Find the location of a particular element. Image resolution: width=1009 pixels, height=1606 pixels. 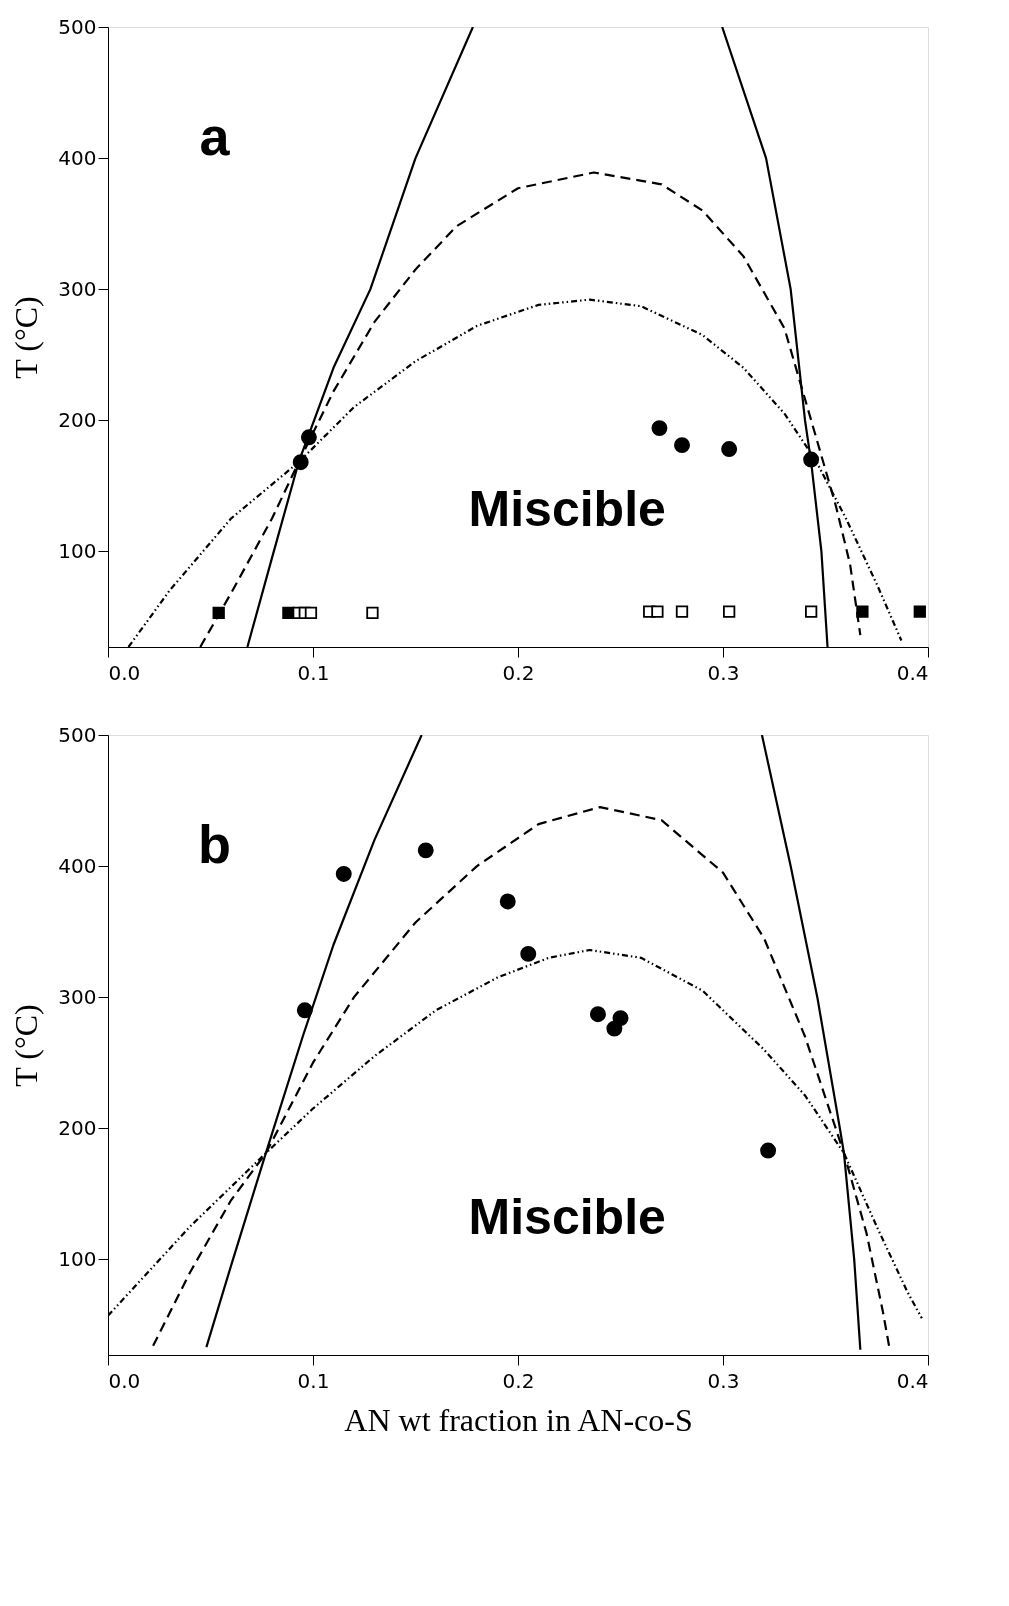

annotation: b is located at coordinates (215, 843).